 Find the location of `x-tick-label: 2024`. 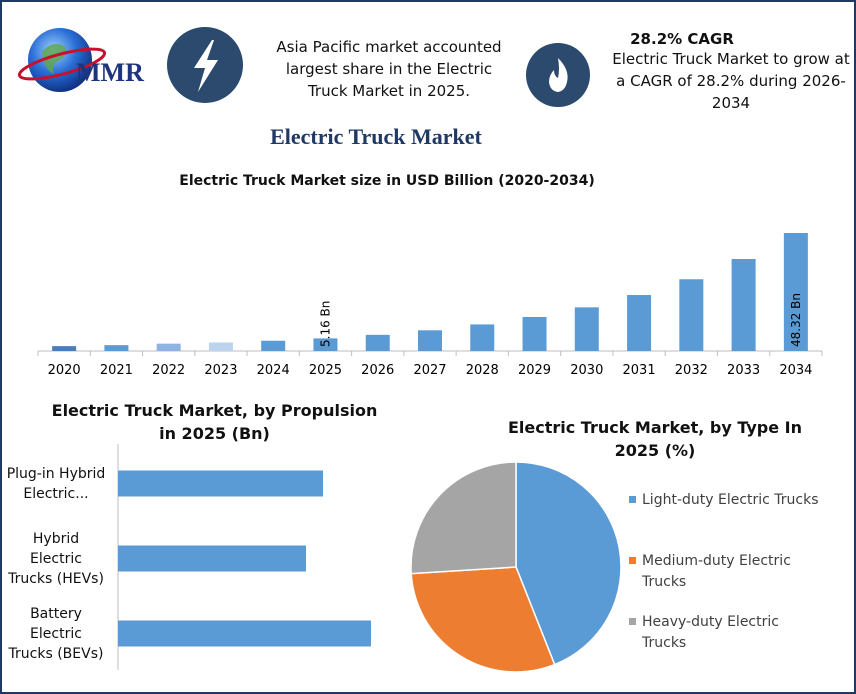

x-tick-label: 2024 is located at coordinates (273, 370).